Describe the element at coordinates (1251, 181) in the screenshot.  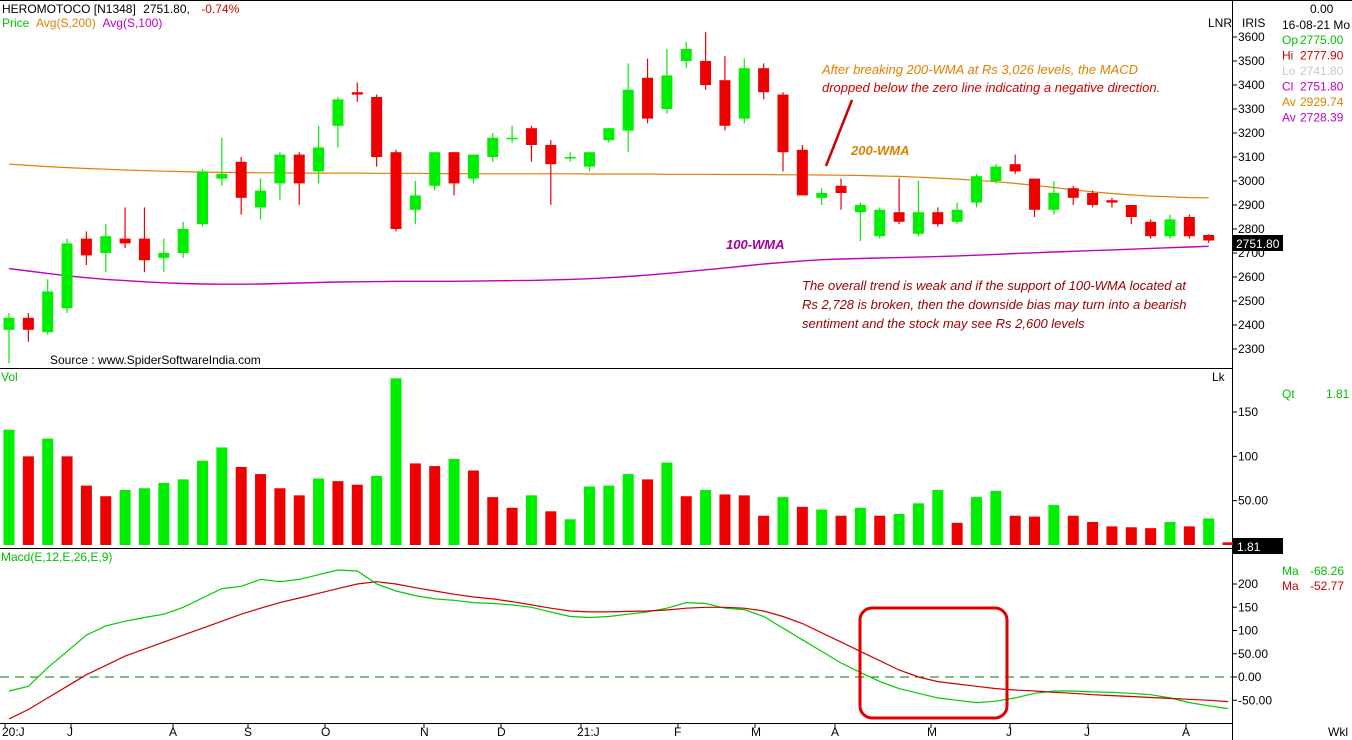
I see `price-tick-label: 3000` at that location.